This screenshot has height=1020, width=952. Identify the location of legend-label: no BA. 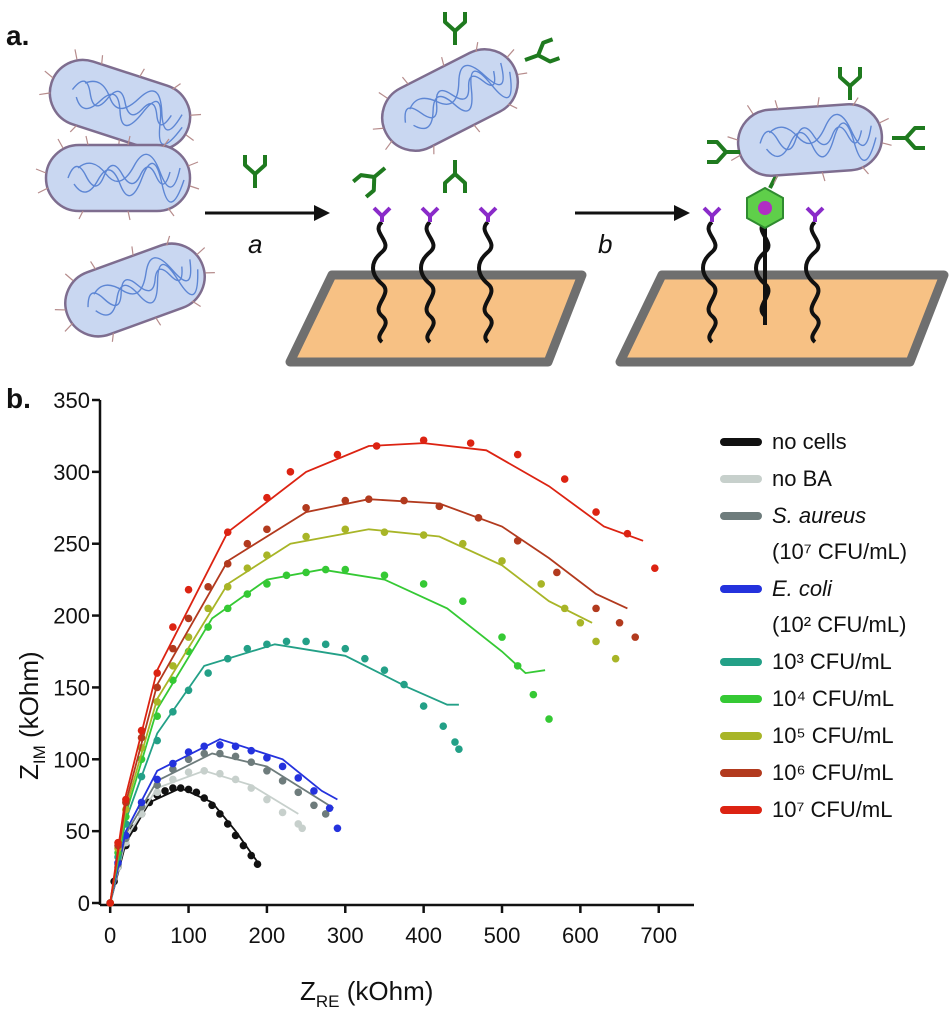
(802, 478).